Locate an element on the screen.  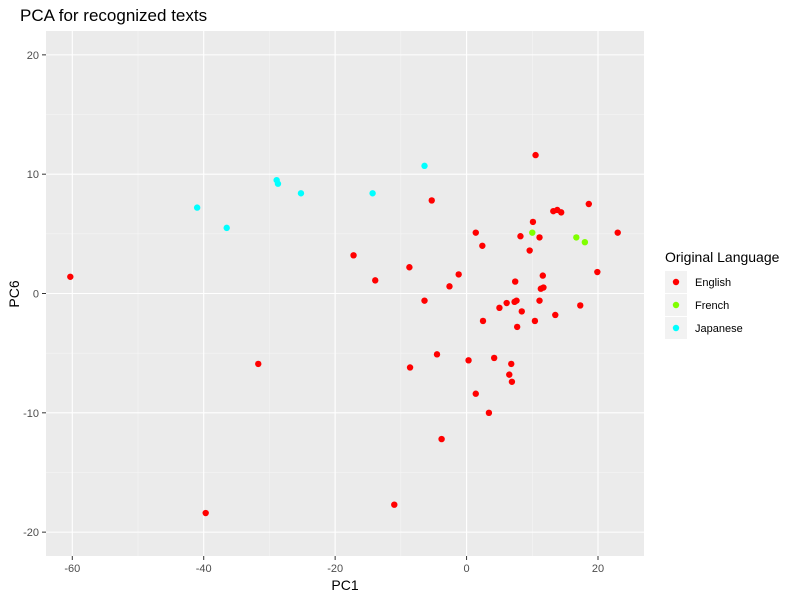
y-axis: -20 -10 0 10 20 is located at coordinates (34, 294).